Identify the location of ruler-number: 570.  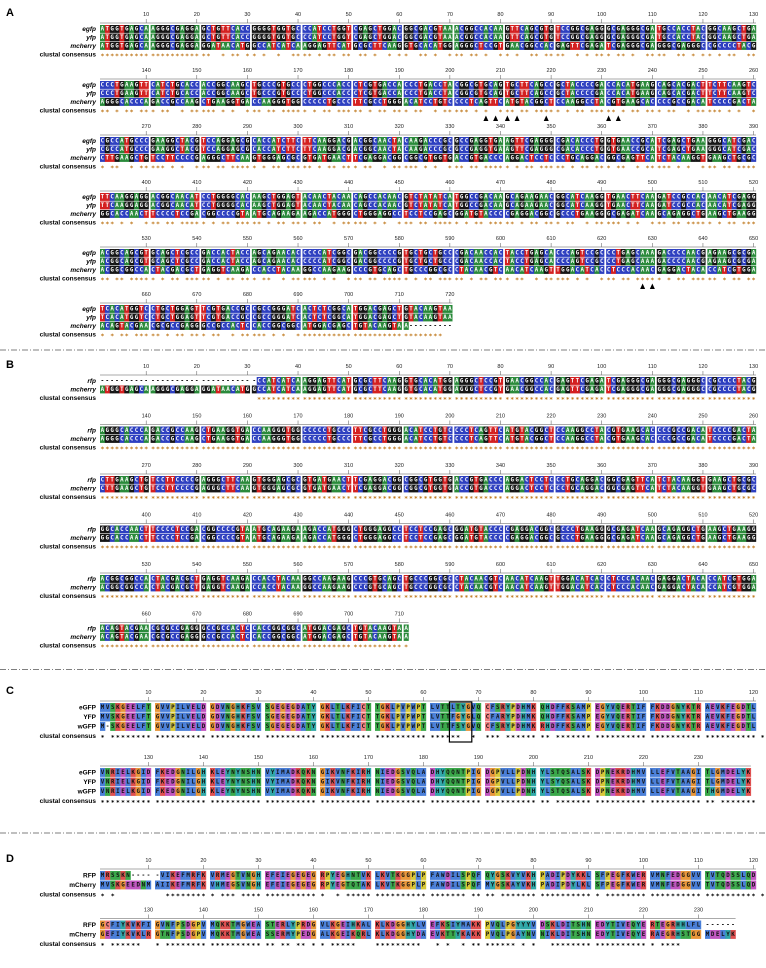
(348, 239).